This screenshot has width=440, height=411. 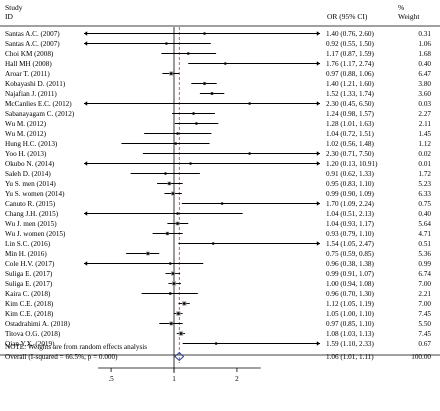 What do you see at coordinates (38, 104) in the screenshot?
I see `study-label: McCanlies E.C. (2012)` at bounding box center [38, 104].